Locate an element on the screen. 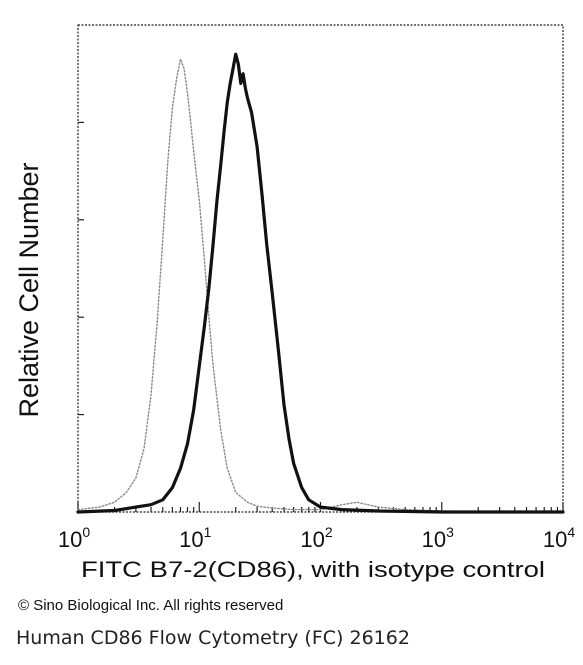  x-tick-label: 10¹ is located at coordinates (195, 538).